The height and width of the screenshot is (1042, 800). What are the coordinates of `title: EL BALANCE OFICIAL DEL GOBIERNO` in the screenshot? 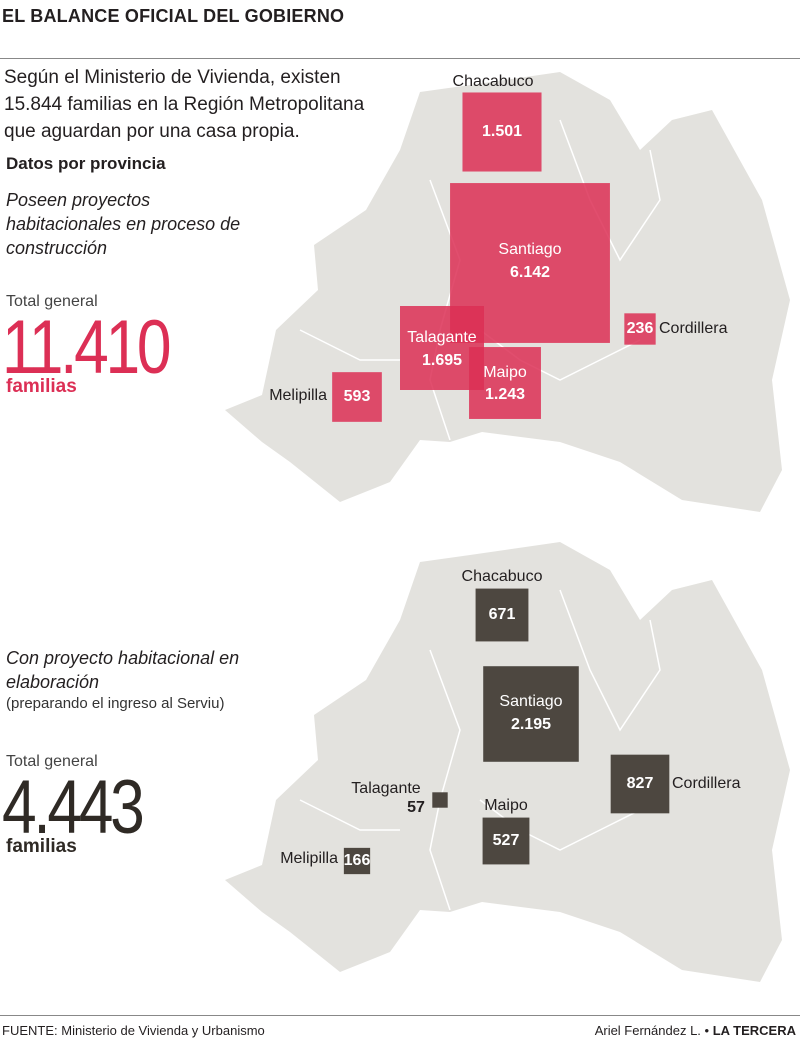 It's located at (173, 16).